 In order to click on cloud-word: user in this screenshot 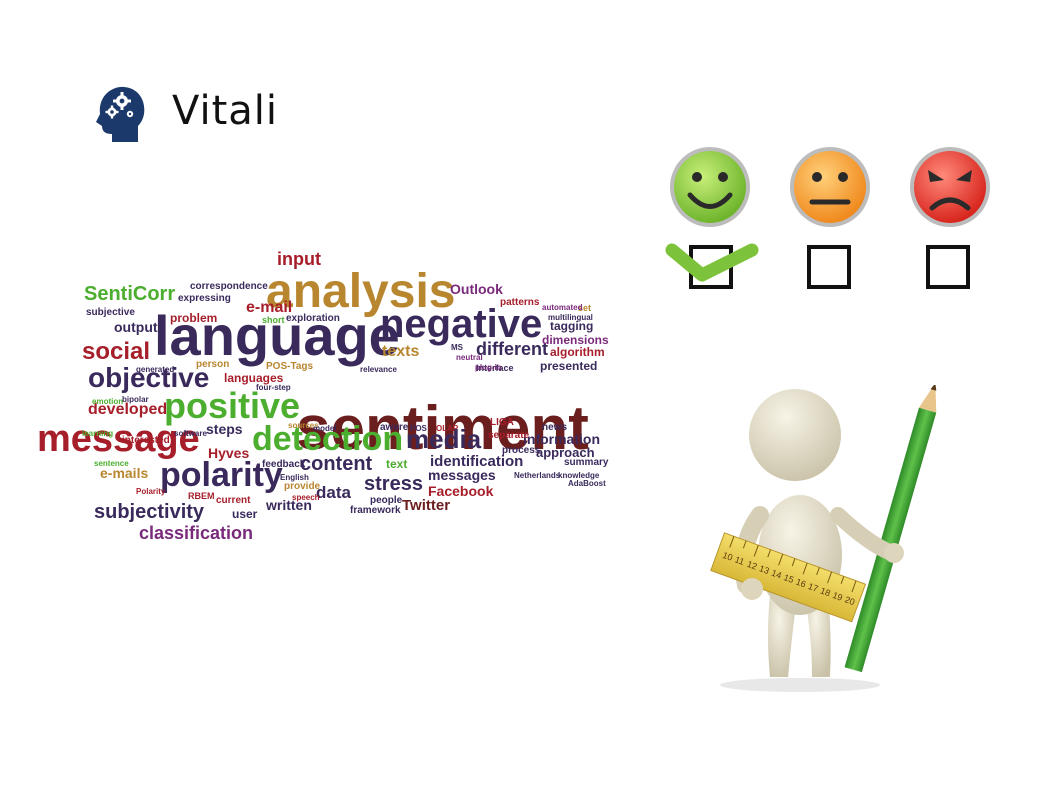, I will do `click(245, 514)`.